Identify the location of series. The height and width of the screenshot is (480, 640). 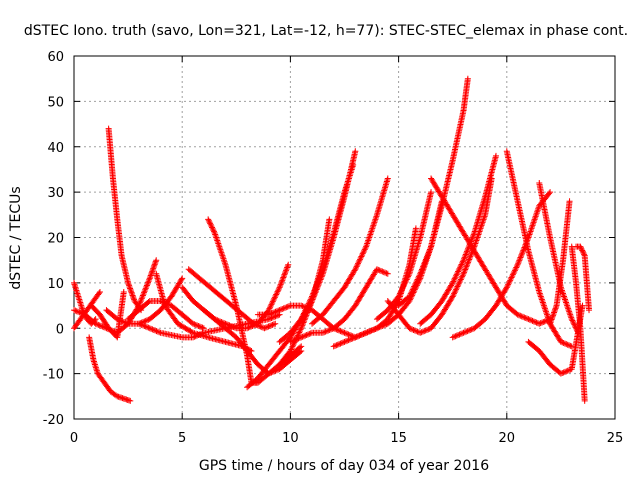
(317, 246).